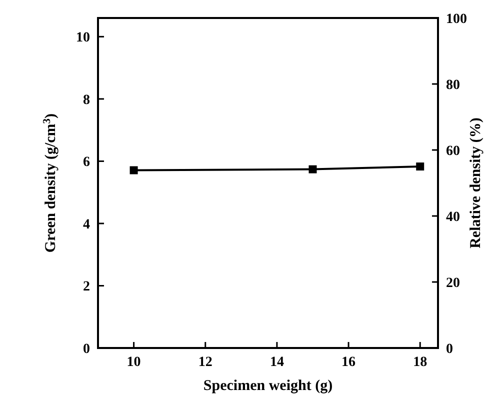  I want to click on x-tick-label: 10, so click(133, 362).